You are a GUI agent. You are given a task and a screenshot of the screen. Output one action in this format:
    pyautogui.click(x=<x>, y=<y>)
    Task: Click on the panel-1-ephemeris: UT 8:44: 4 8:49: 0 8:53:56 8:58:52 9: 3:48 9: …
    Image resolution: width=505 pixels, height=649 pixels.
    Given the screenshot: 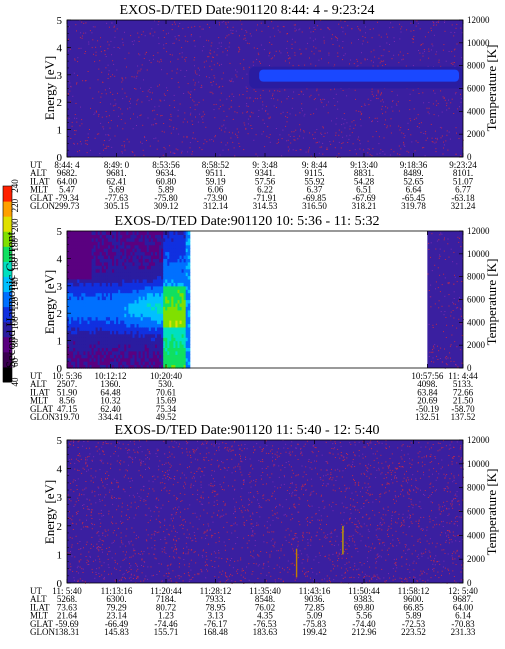 What is the action you would take?
    pyautogui.click(x=253, y=185)
    